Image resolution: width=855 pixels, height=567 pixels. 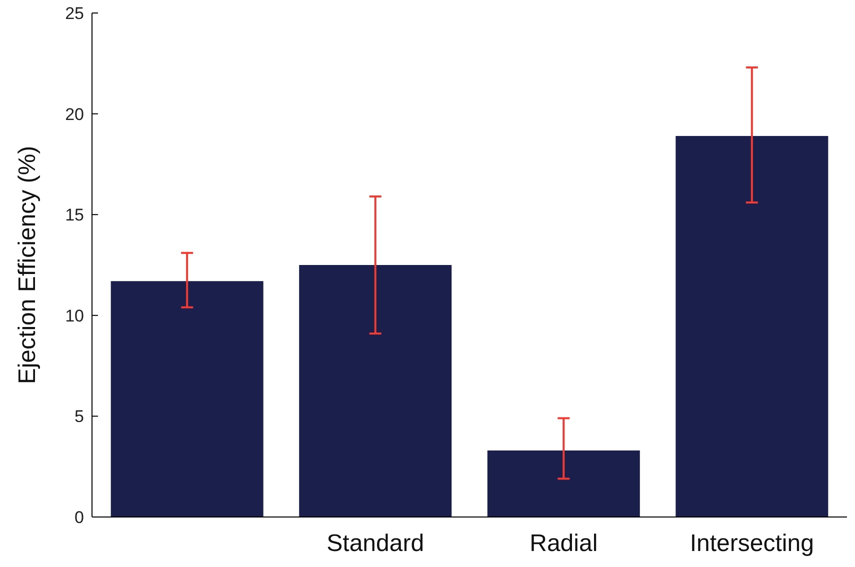 I want to click on y-tick-label: 10, so click(x=74, y=316).